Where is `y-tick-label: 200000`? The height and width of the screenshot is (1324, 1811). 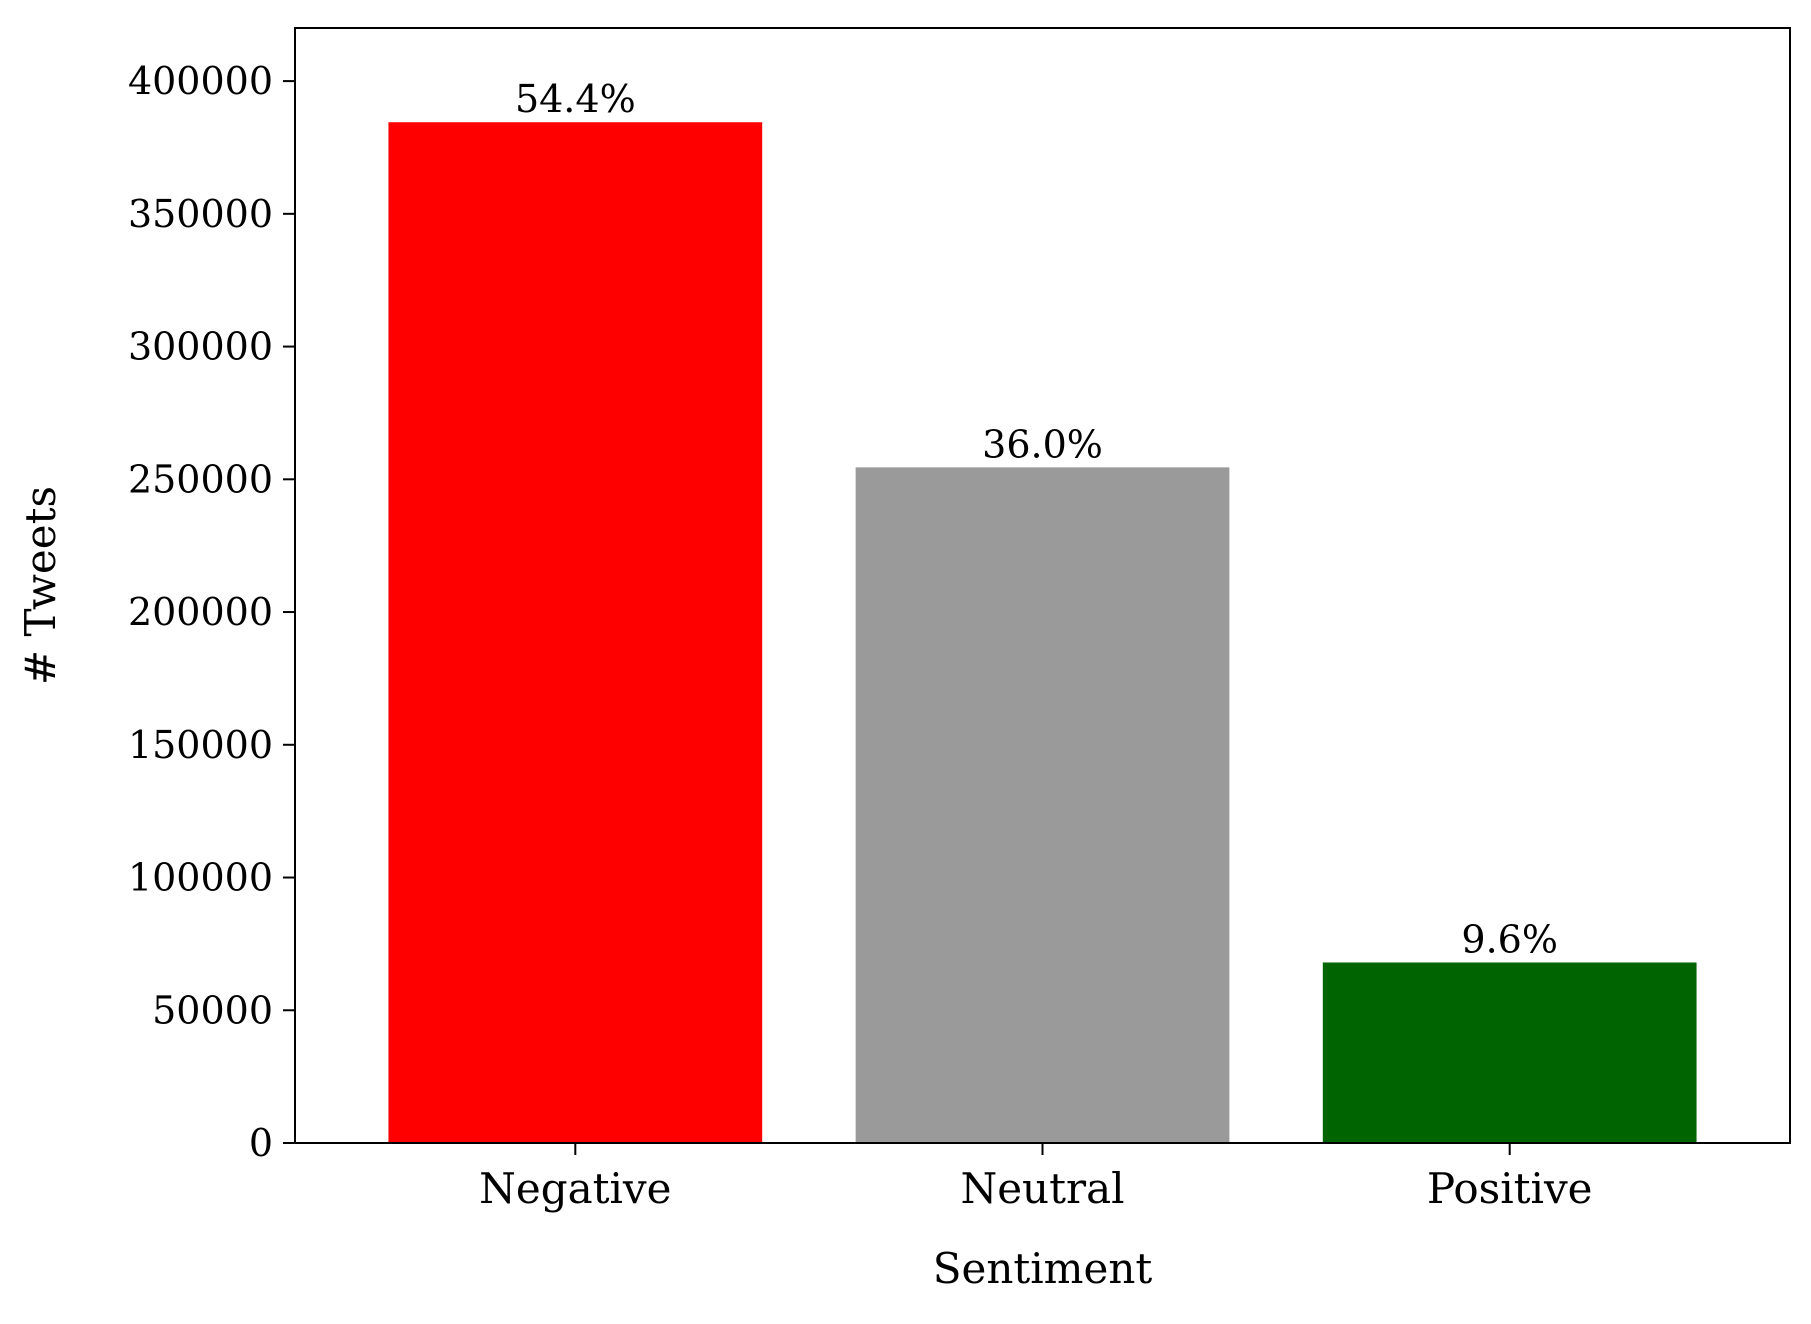
y-tick-label: 200000 is located at coordinates (200, 612).